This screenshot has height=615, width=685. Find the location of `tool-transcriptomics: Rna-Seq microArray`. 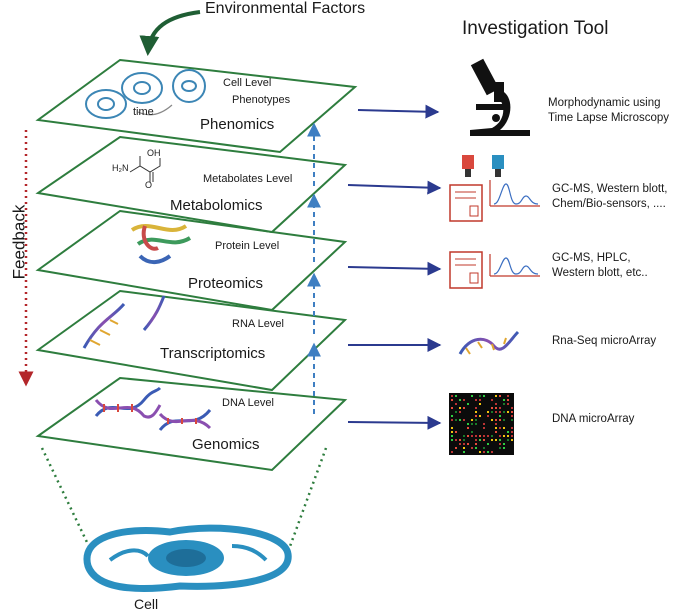

tool-transcriptomics: Rna-Seq microArray is located at coordinates (604, 341).